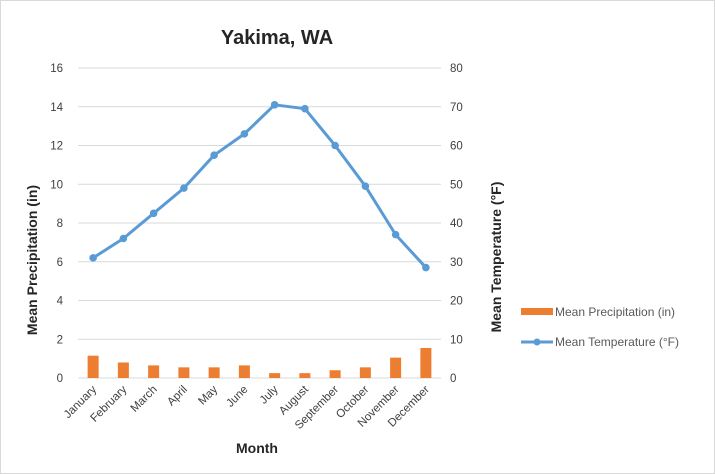  I want to click on legend-label-precipitation: Mean Precipitation (in), so click(615, 312).